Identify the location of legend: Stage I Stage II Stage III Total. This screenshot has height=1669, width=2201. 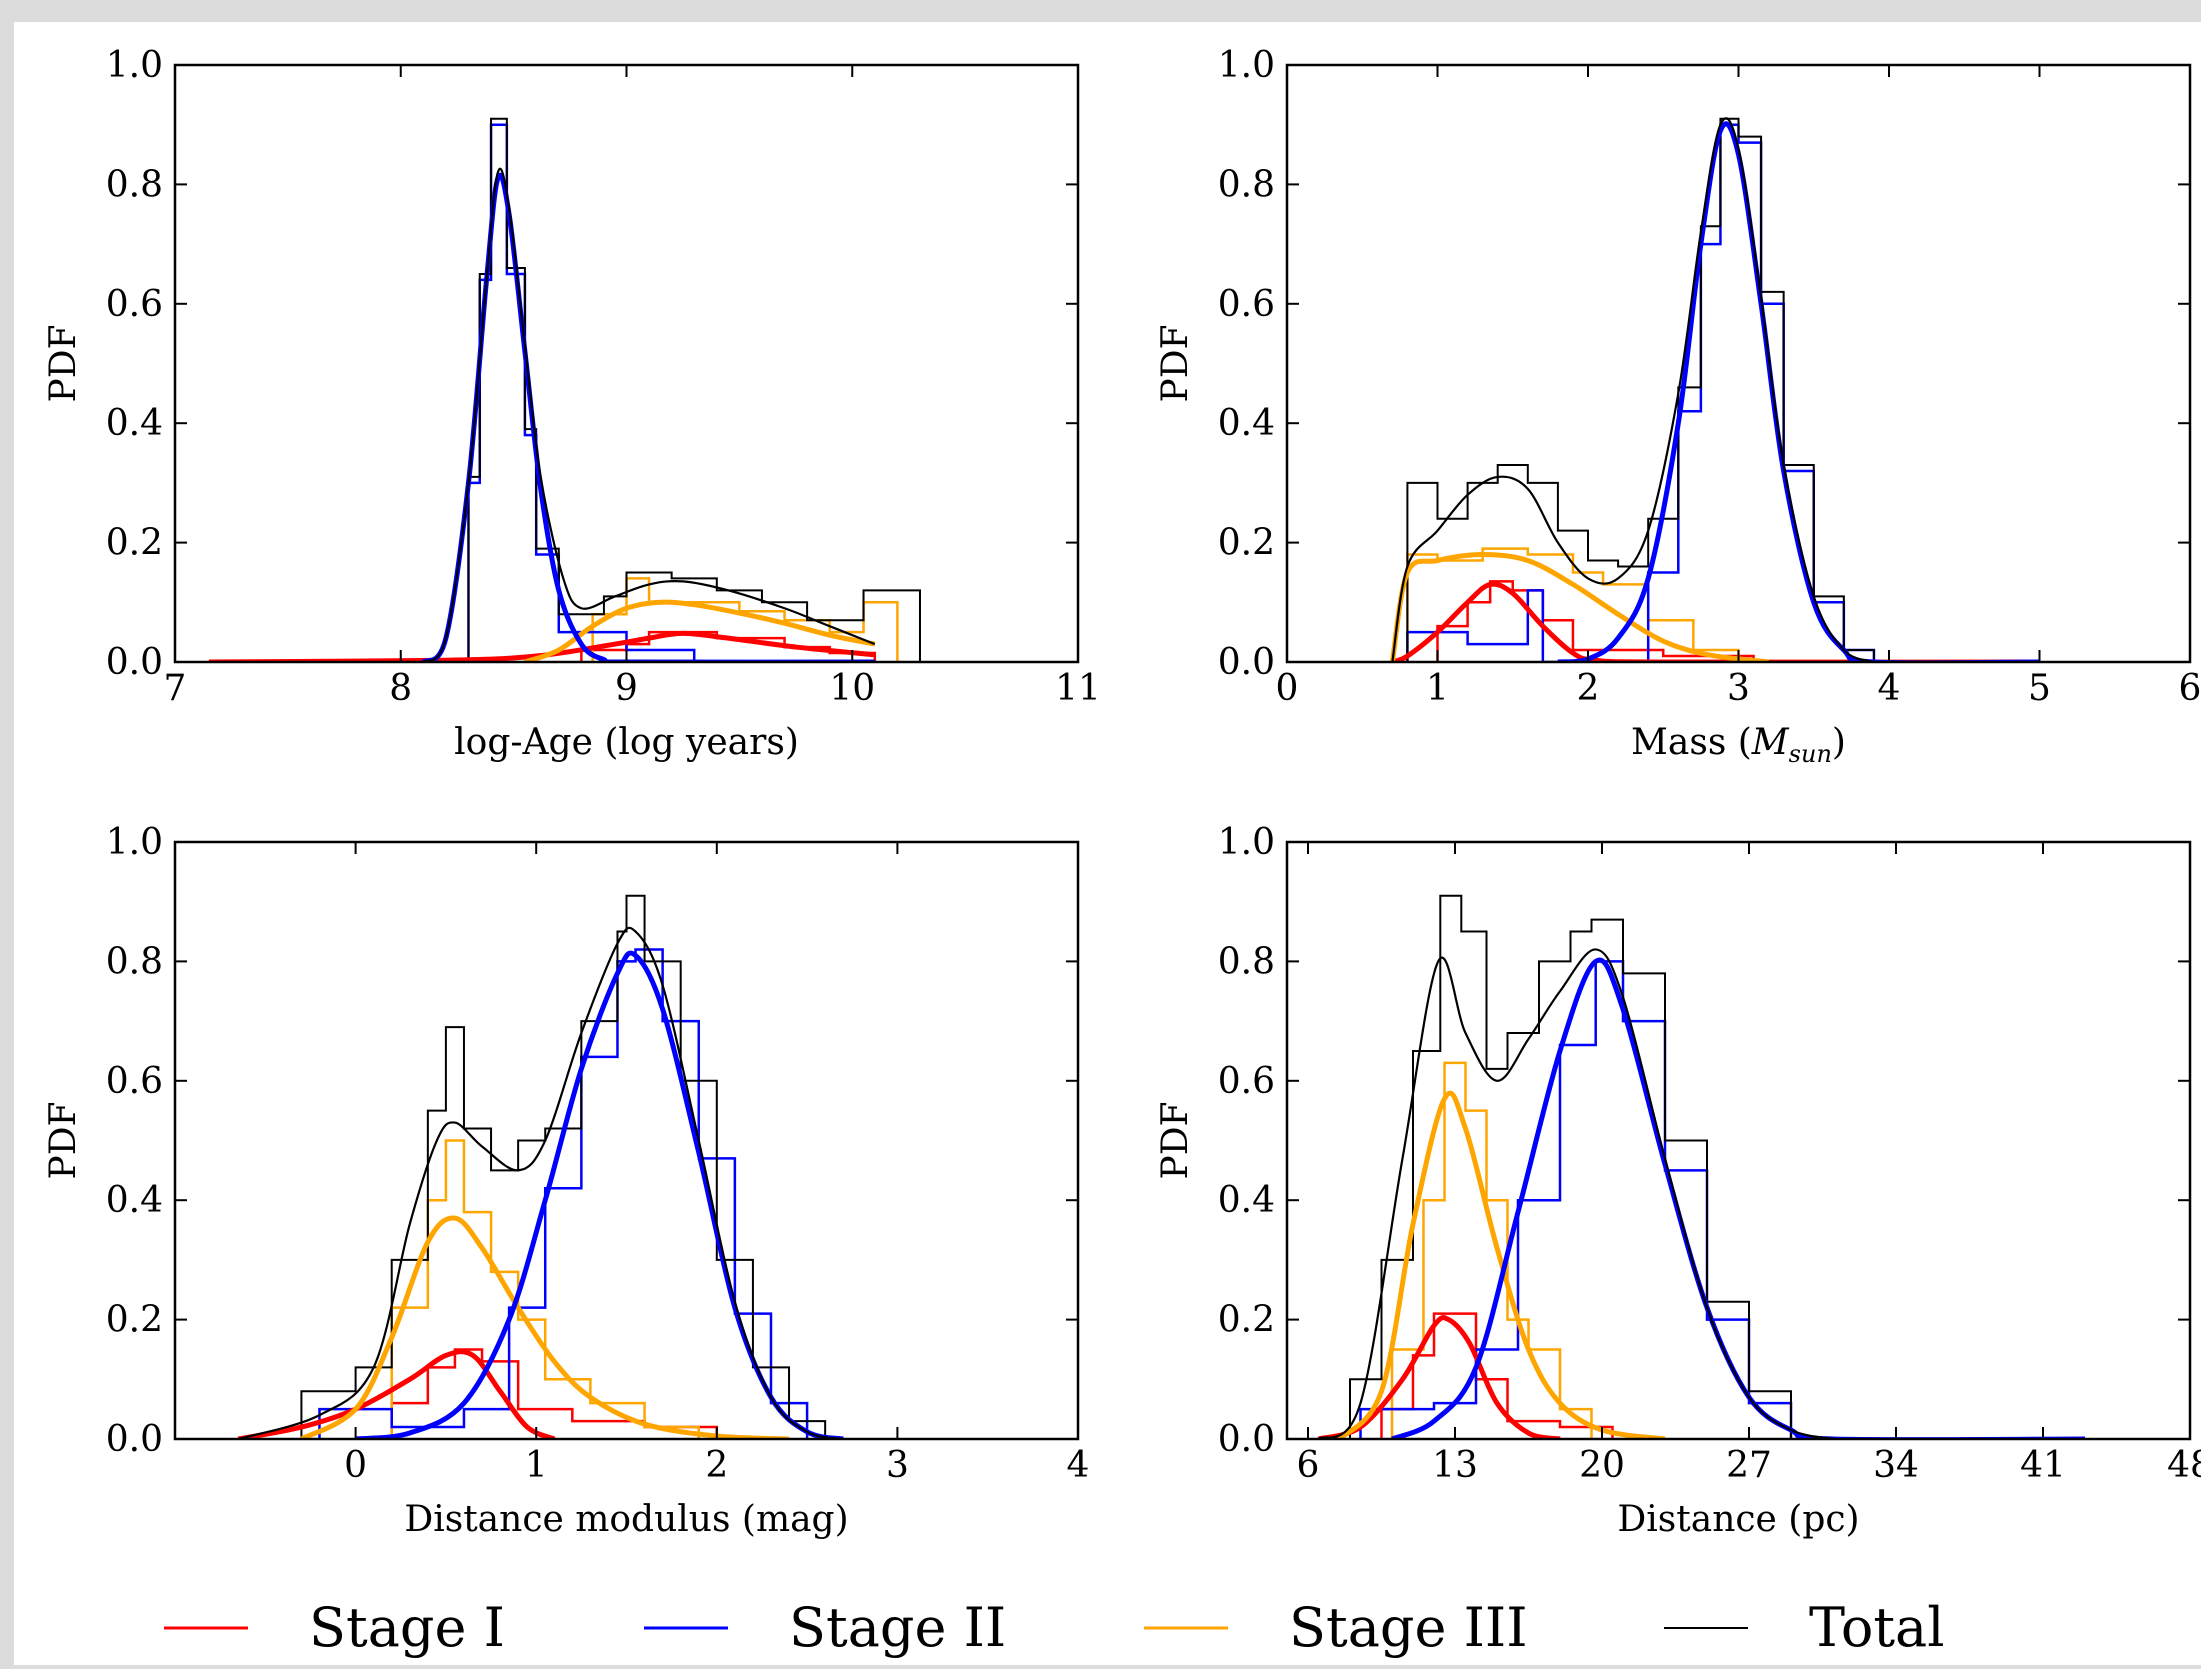
(1054, 1627).